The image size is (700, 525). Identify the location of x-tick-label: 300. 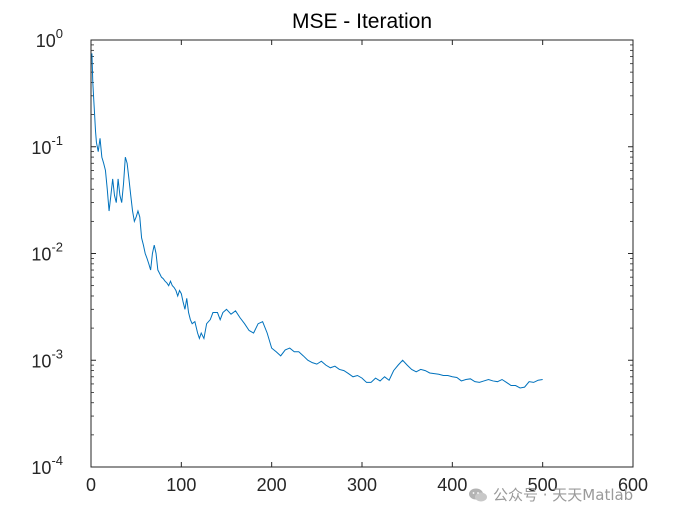
(362, 485).